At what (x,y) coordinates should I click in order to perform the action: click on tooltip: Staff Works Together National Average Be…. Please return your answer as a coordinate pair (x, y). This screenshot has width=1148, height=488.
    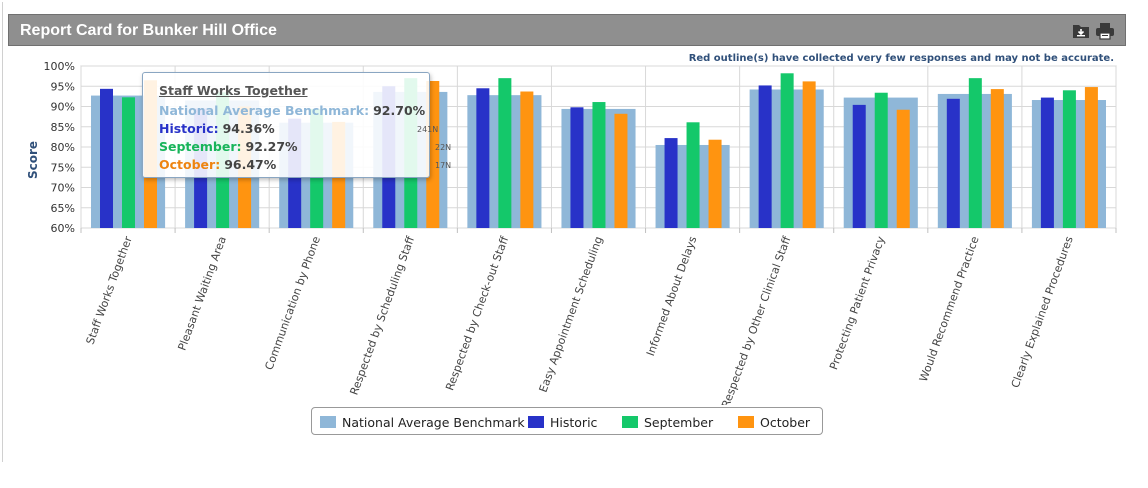
    Looking at the image, I should click on (296, 125).